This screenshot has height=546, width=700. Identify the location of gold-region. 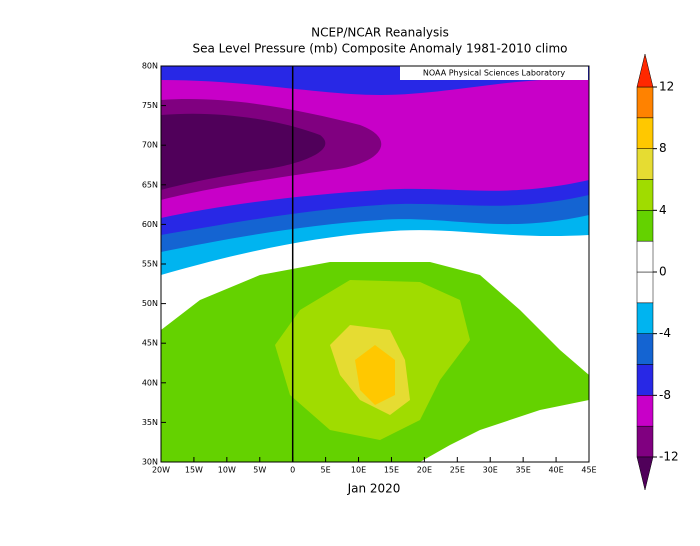
(375, 375).